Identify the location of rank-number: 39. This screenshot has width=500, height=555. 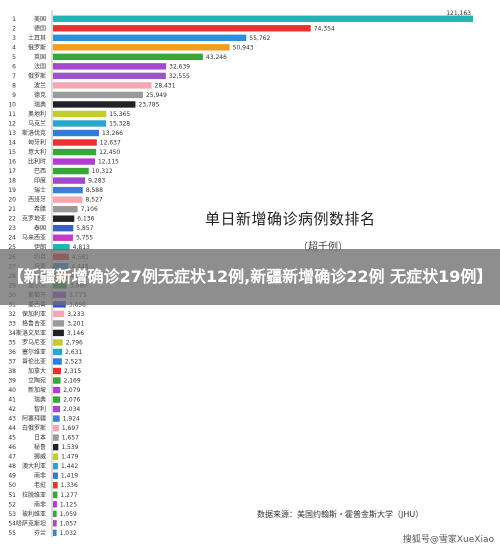
(12, 381).